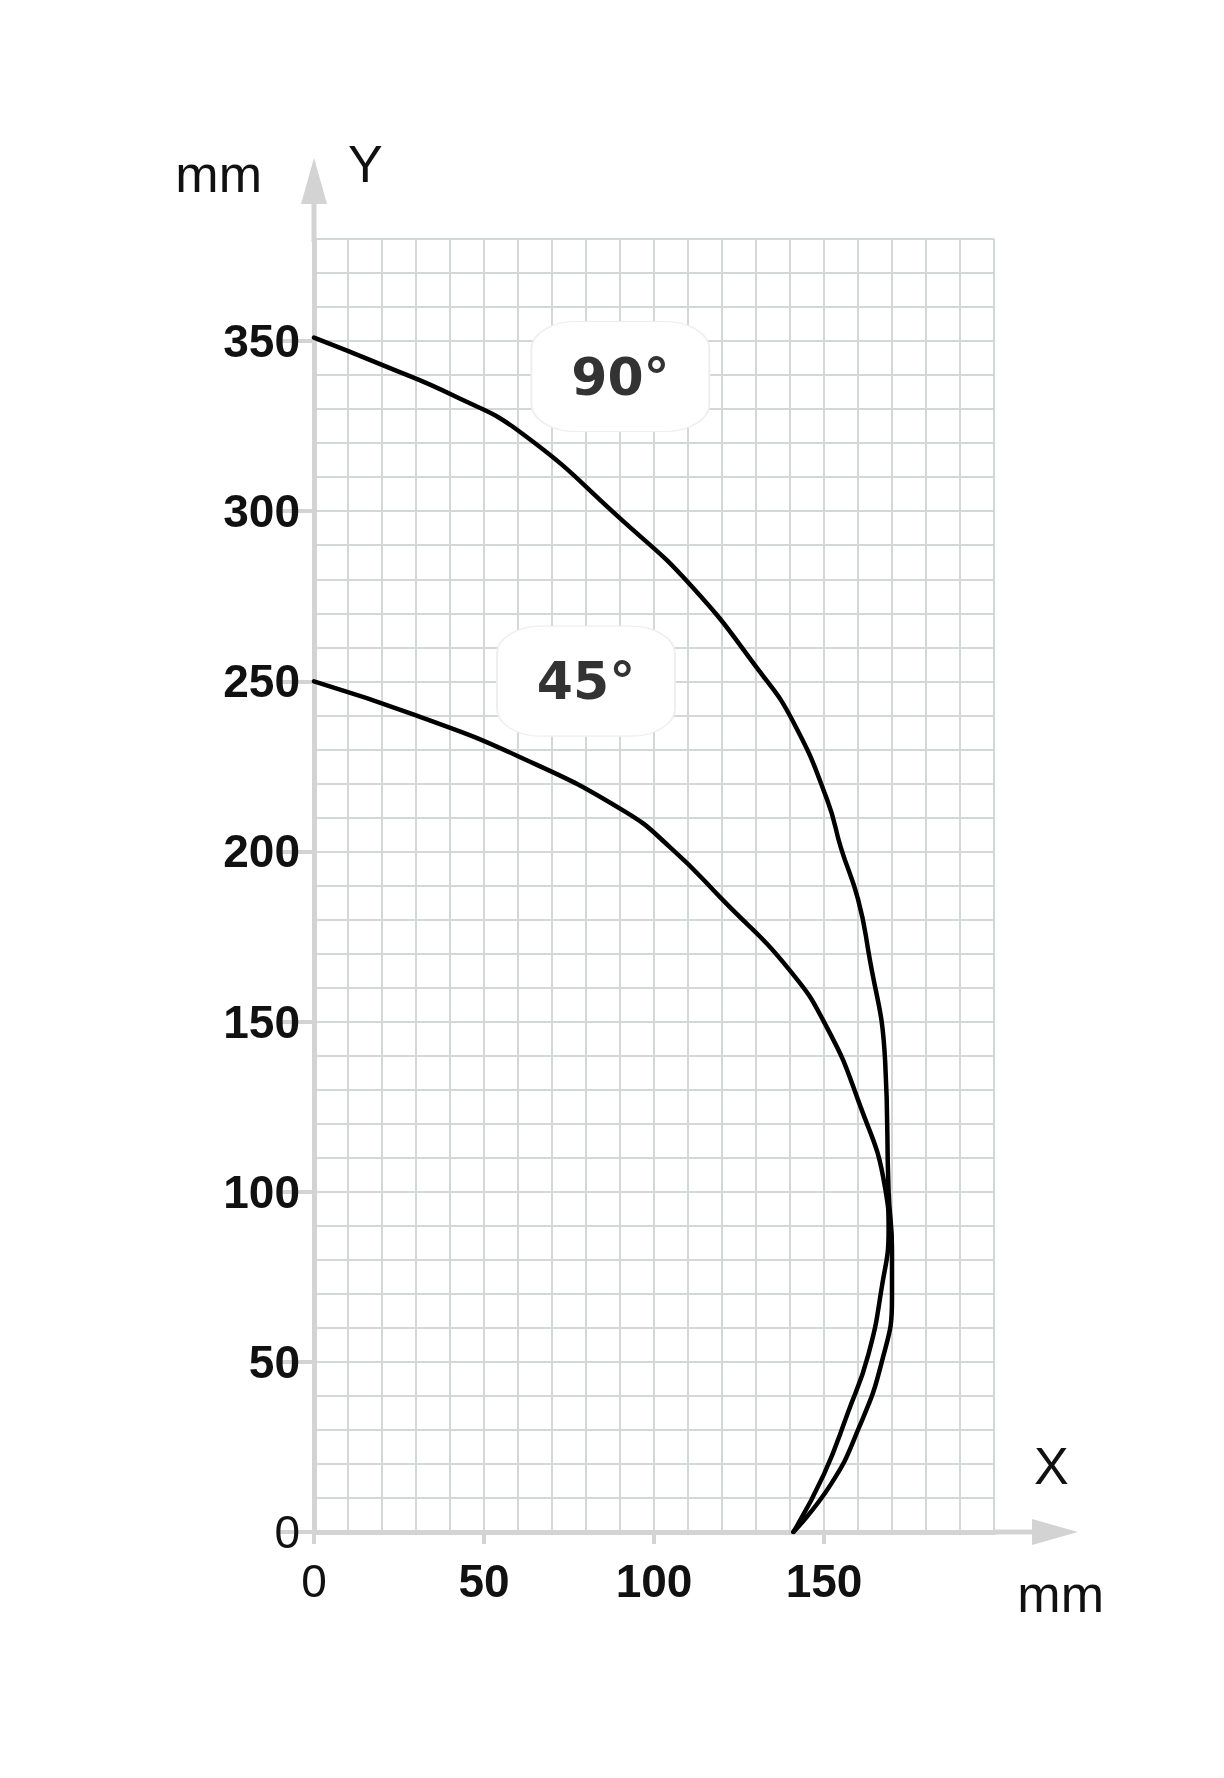  Describe the element at coordinates (261, 1191) in the screenshot. I see `y-tick-label: 100` at that location.